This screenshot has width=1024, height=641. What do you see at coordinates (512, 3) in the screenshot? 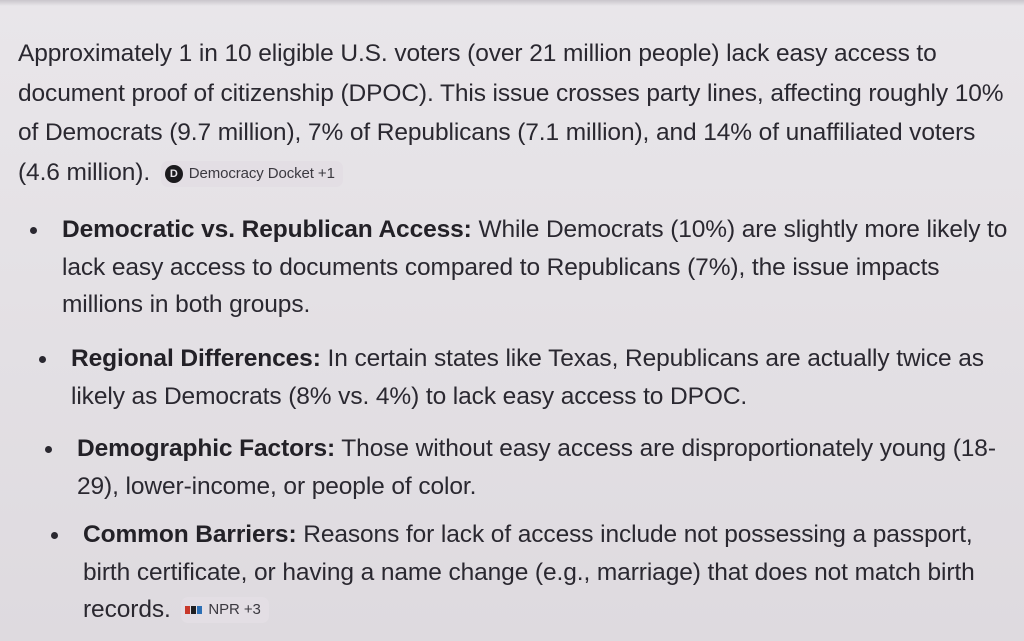
I see `top-edge` at bounding box center [512, 3].